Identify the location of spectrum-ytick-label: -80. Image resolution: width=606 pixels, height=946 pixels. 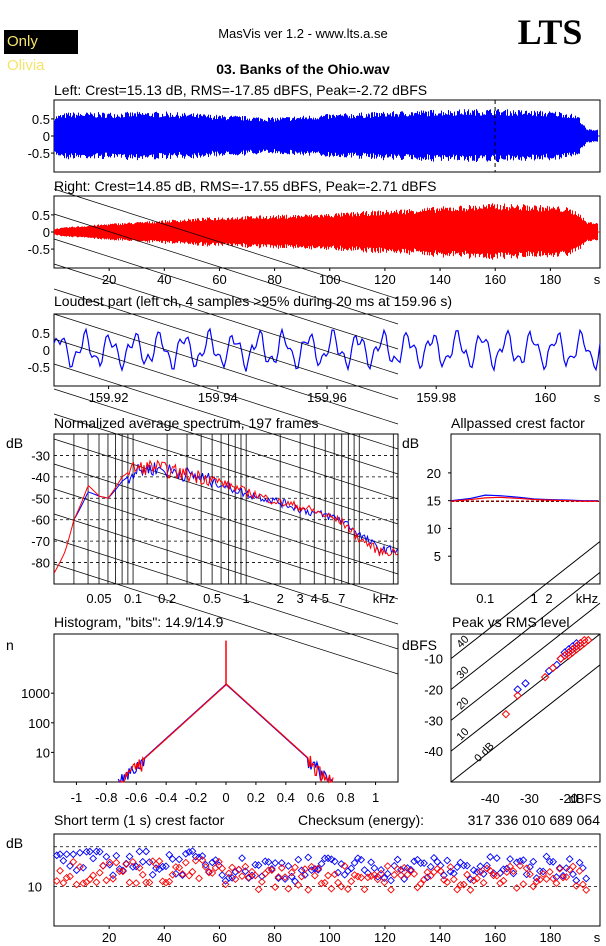
(40, 563).